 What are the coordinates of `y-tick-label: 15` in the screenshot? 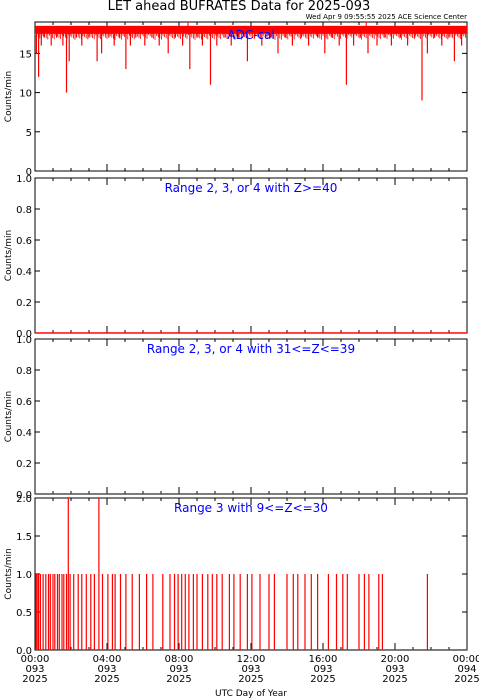 It's located at (25, 54).